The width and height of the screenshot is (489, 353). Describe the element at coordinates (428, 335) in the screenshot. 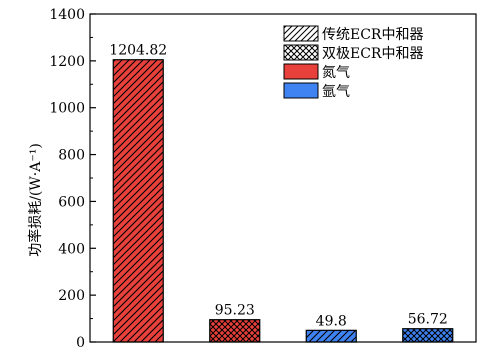

I see `bar-argon-bipolar` at that location.